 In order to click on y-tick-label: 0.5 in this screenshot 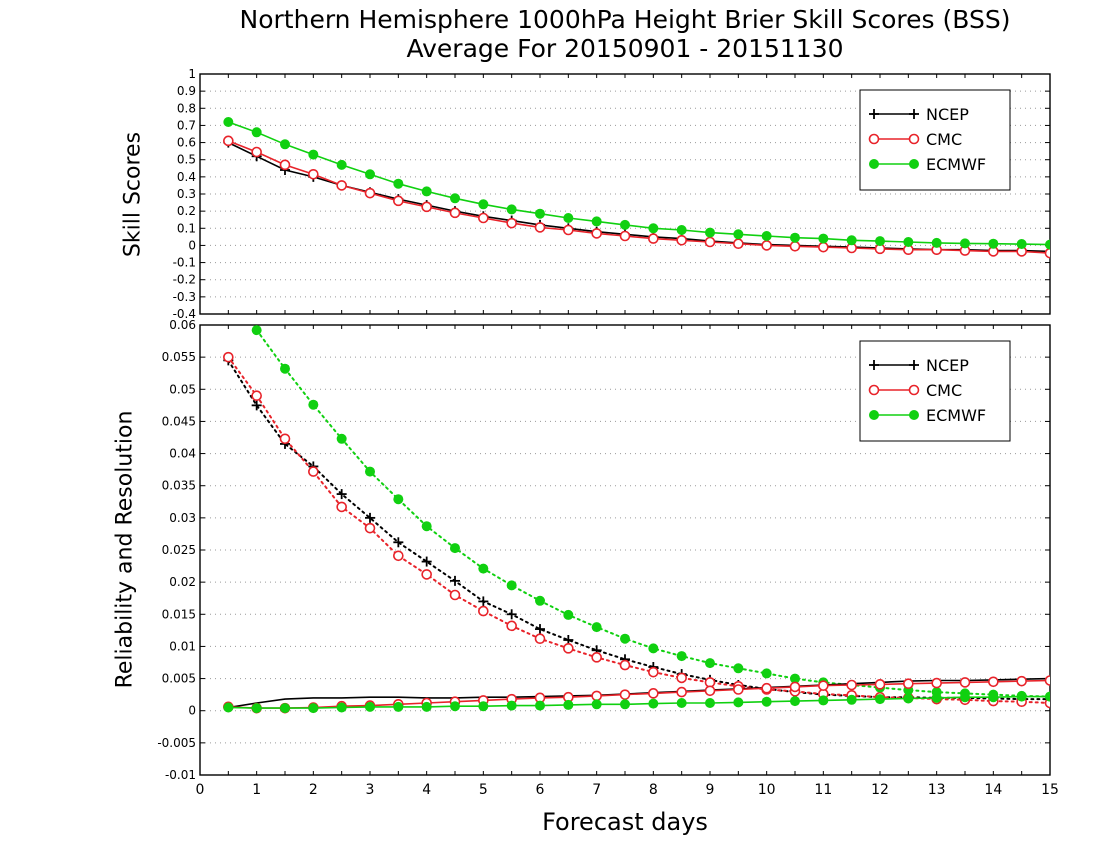, I will do `click(186, 160)`.